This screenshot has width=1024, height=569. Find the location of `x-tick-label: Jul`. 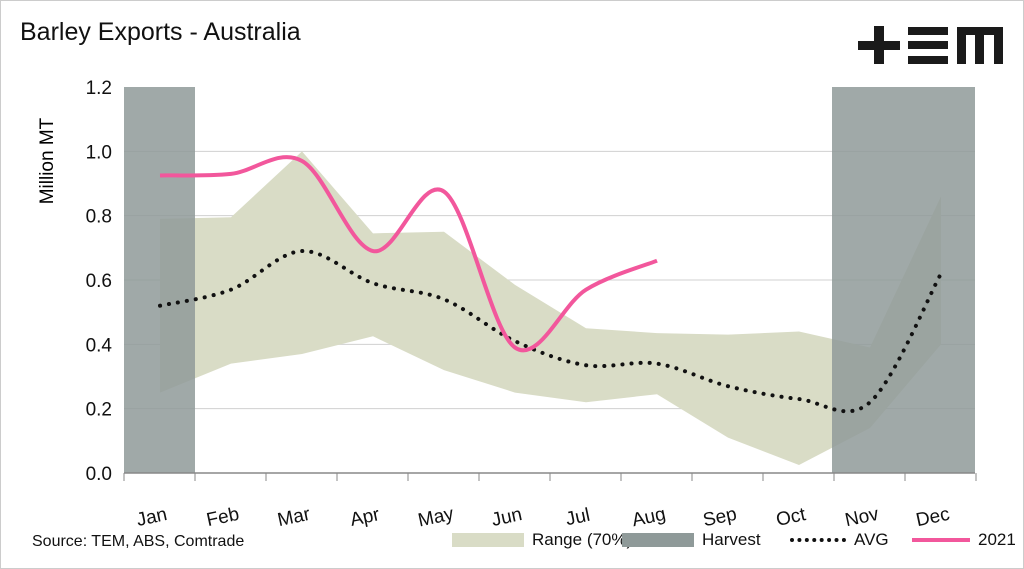

x-tick-label: Jul is located at coordinates (578, 518).